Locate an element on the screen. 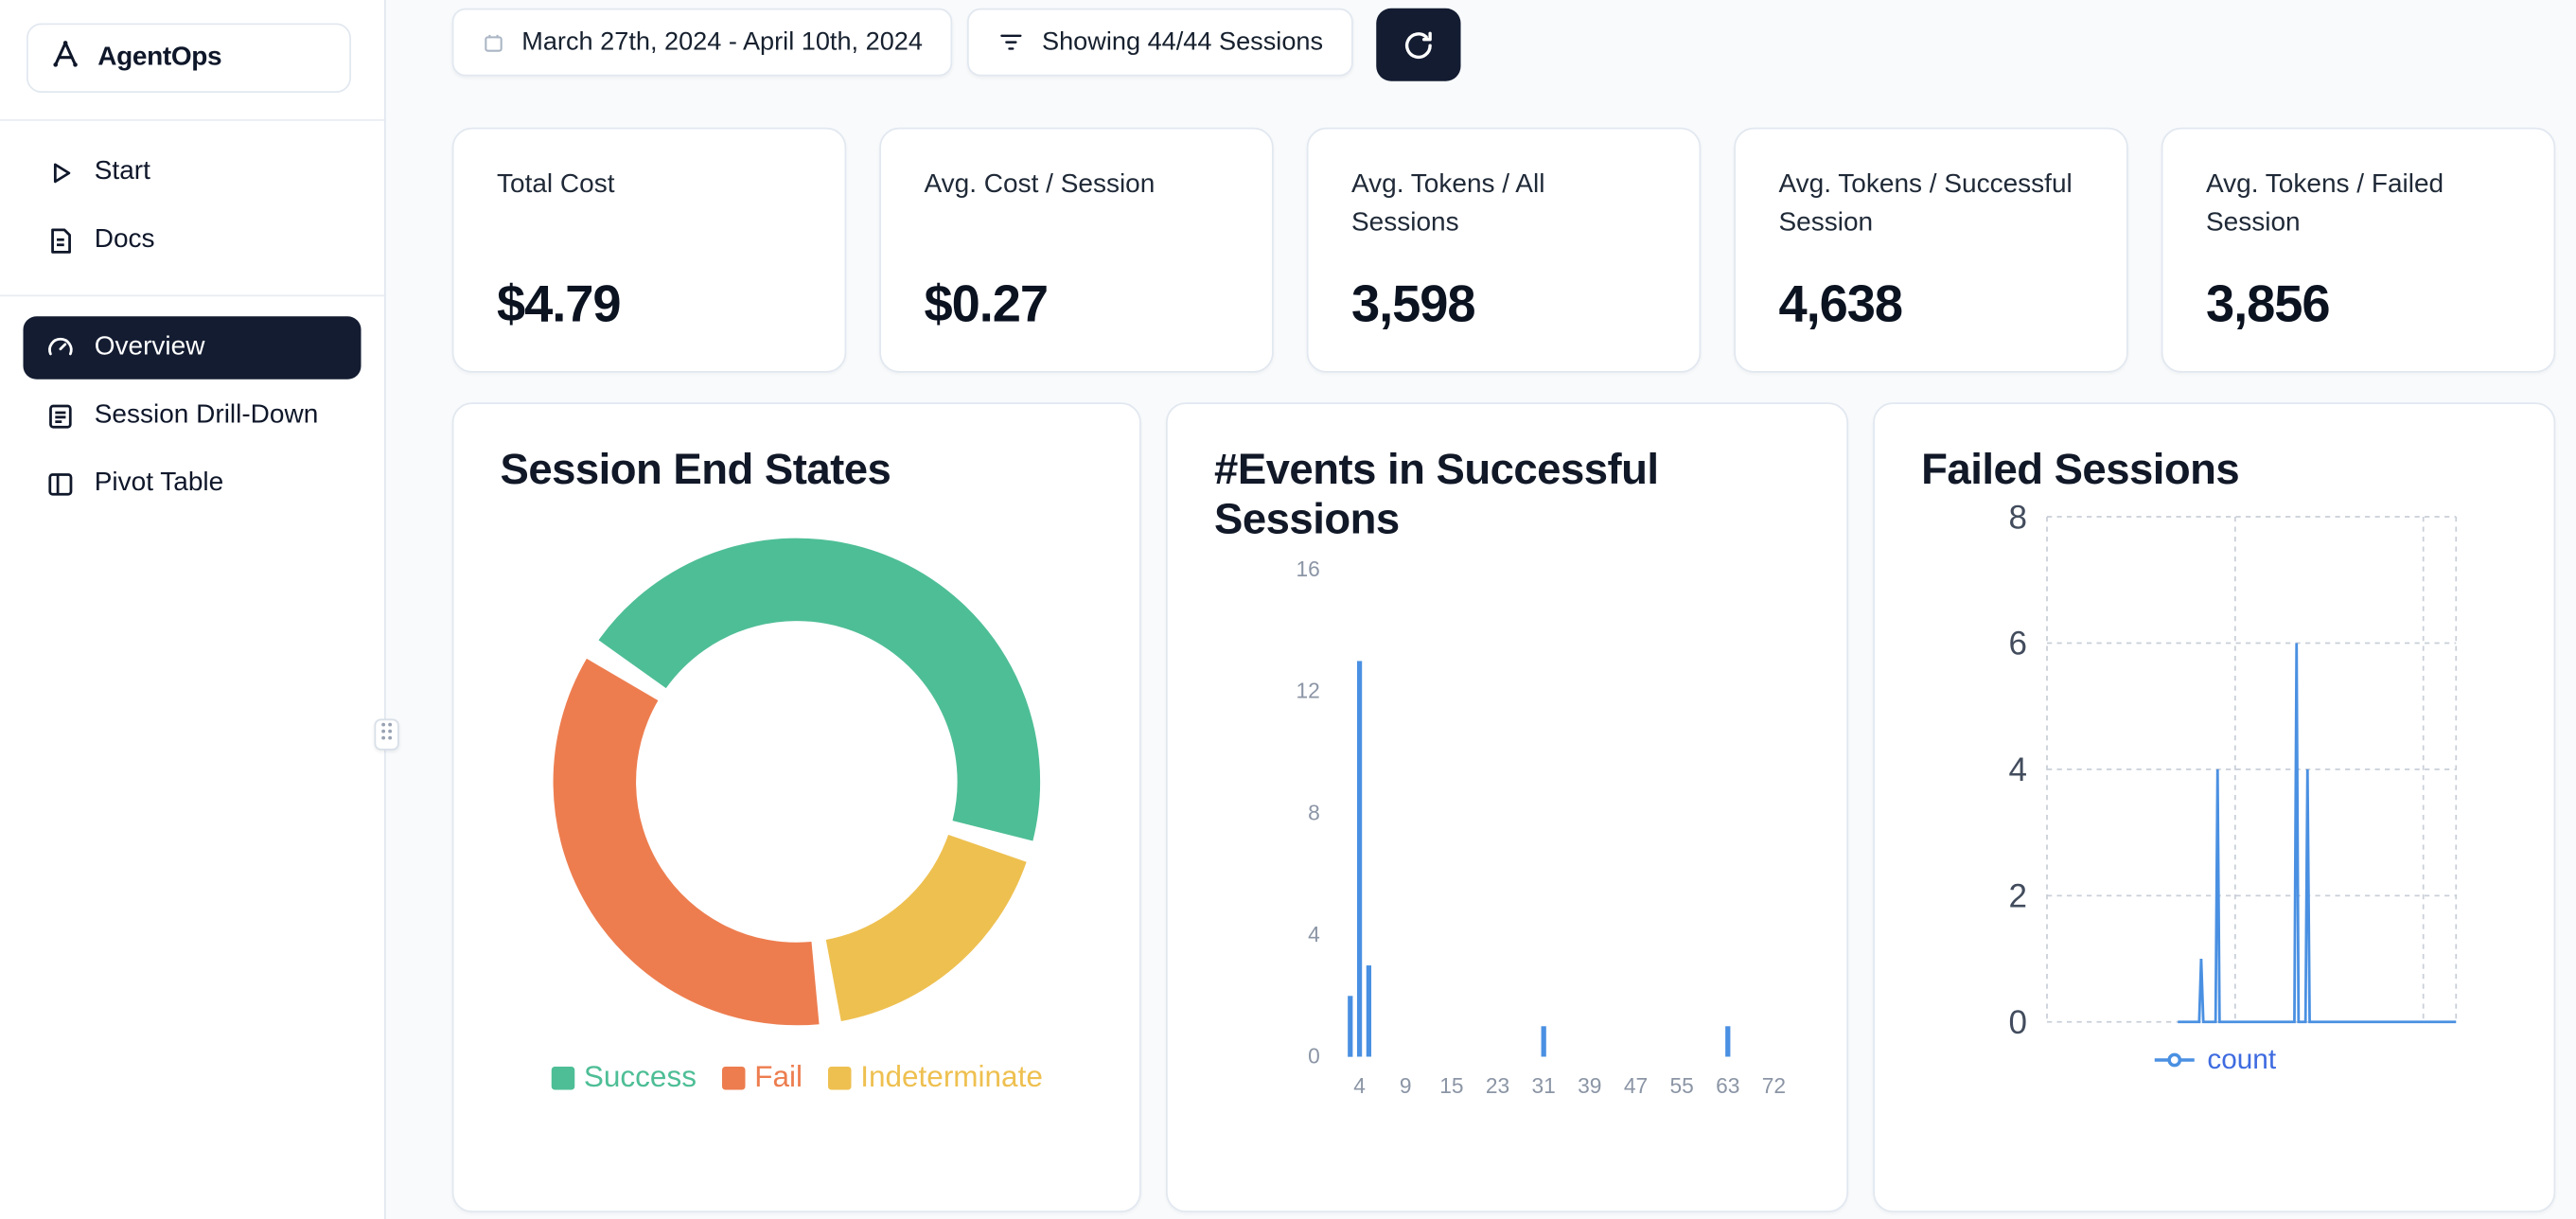 The image size is (2576, 1219). failed-line-chart: 0 2 4 6 8 is located at coordinates (2216, 768).